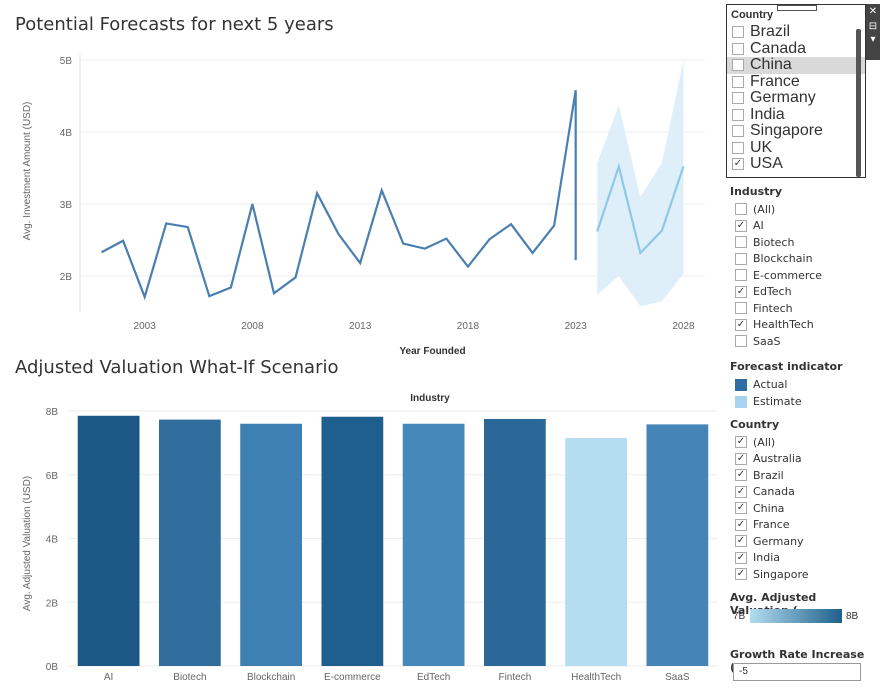 This screenshot has width=880, height=699. Describe the element at coordinates (858, 103) in the screenshot. I see `popup-scrollbar` at that location.